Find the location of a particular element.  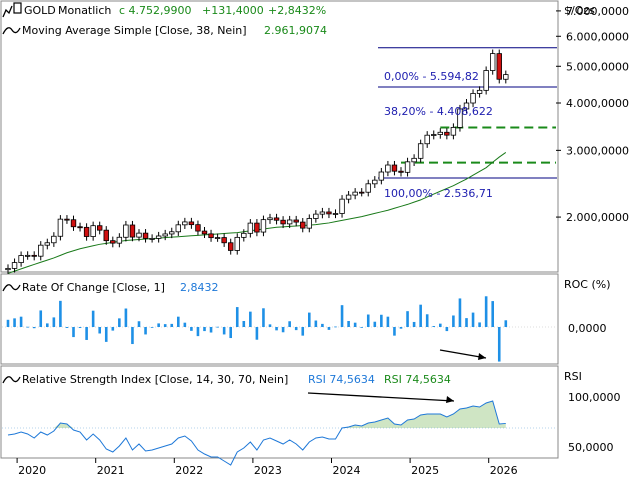

year-label: 2020 is located at coordinates (32, 470).